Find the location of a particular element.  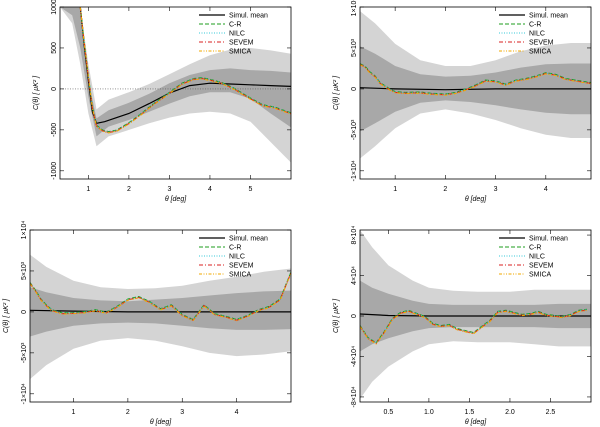

band-inner is located at coordinates (175, 72).